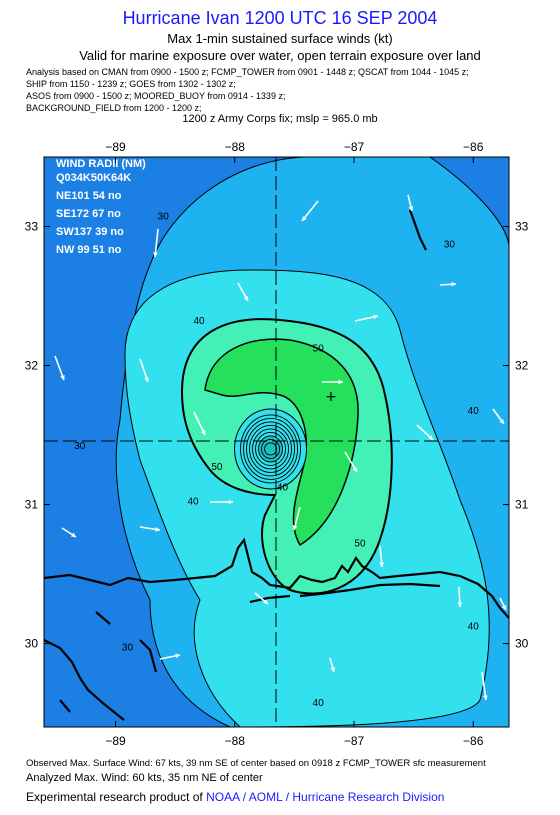 The height and width of the screenshot is (815, 560). What do you see at coordinates (32, 366) in the screenshot?
I see `y-tick-label-left: 32` at bounding box center [32, 366].